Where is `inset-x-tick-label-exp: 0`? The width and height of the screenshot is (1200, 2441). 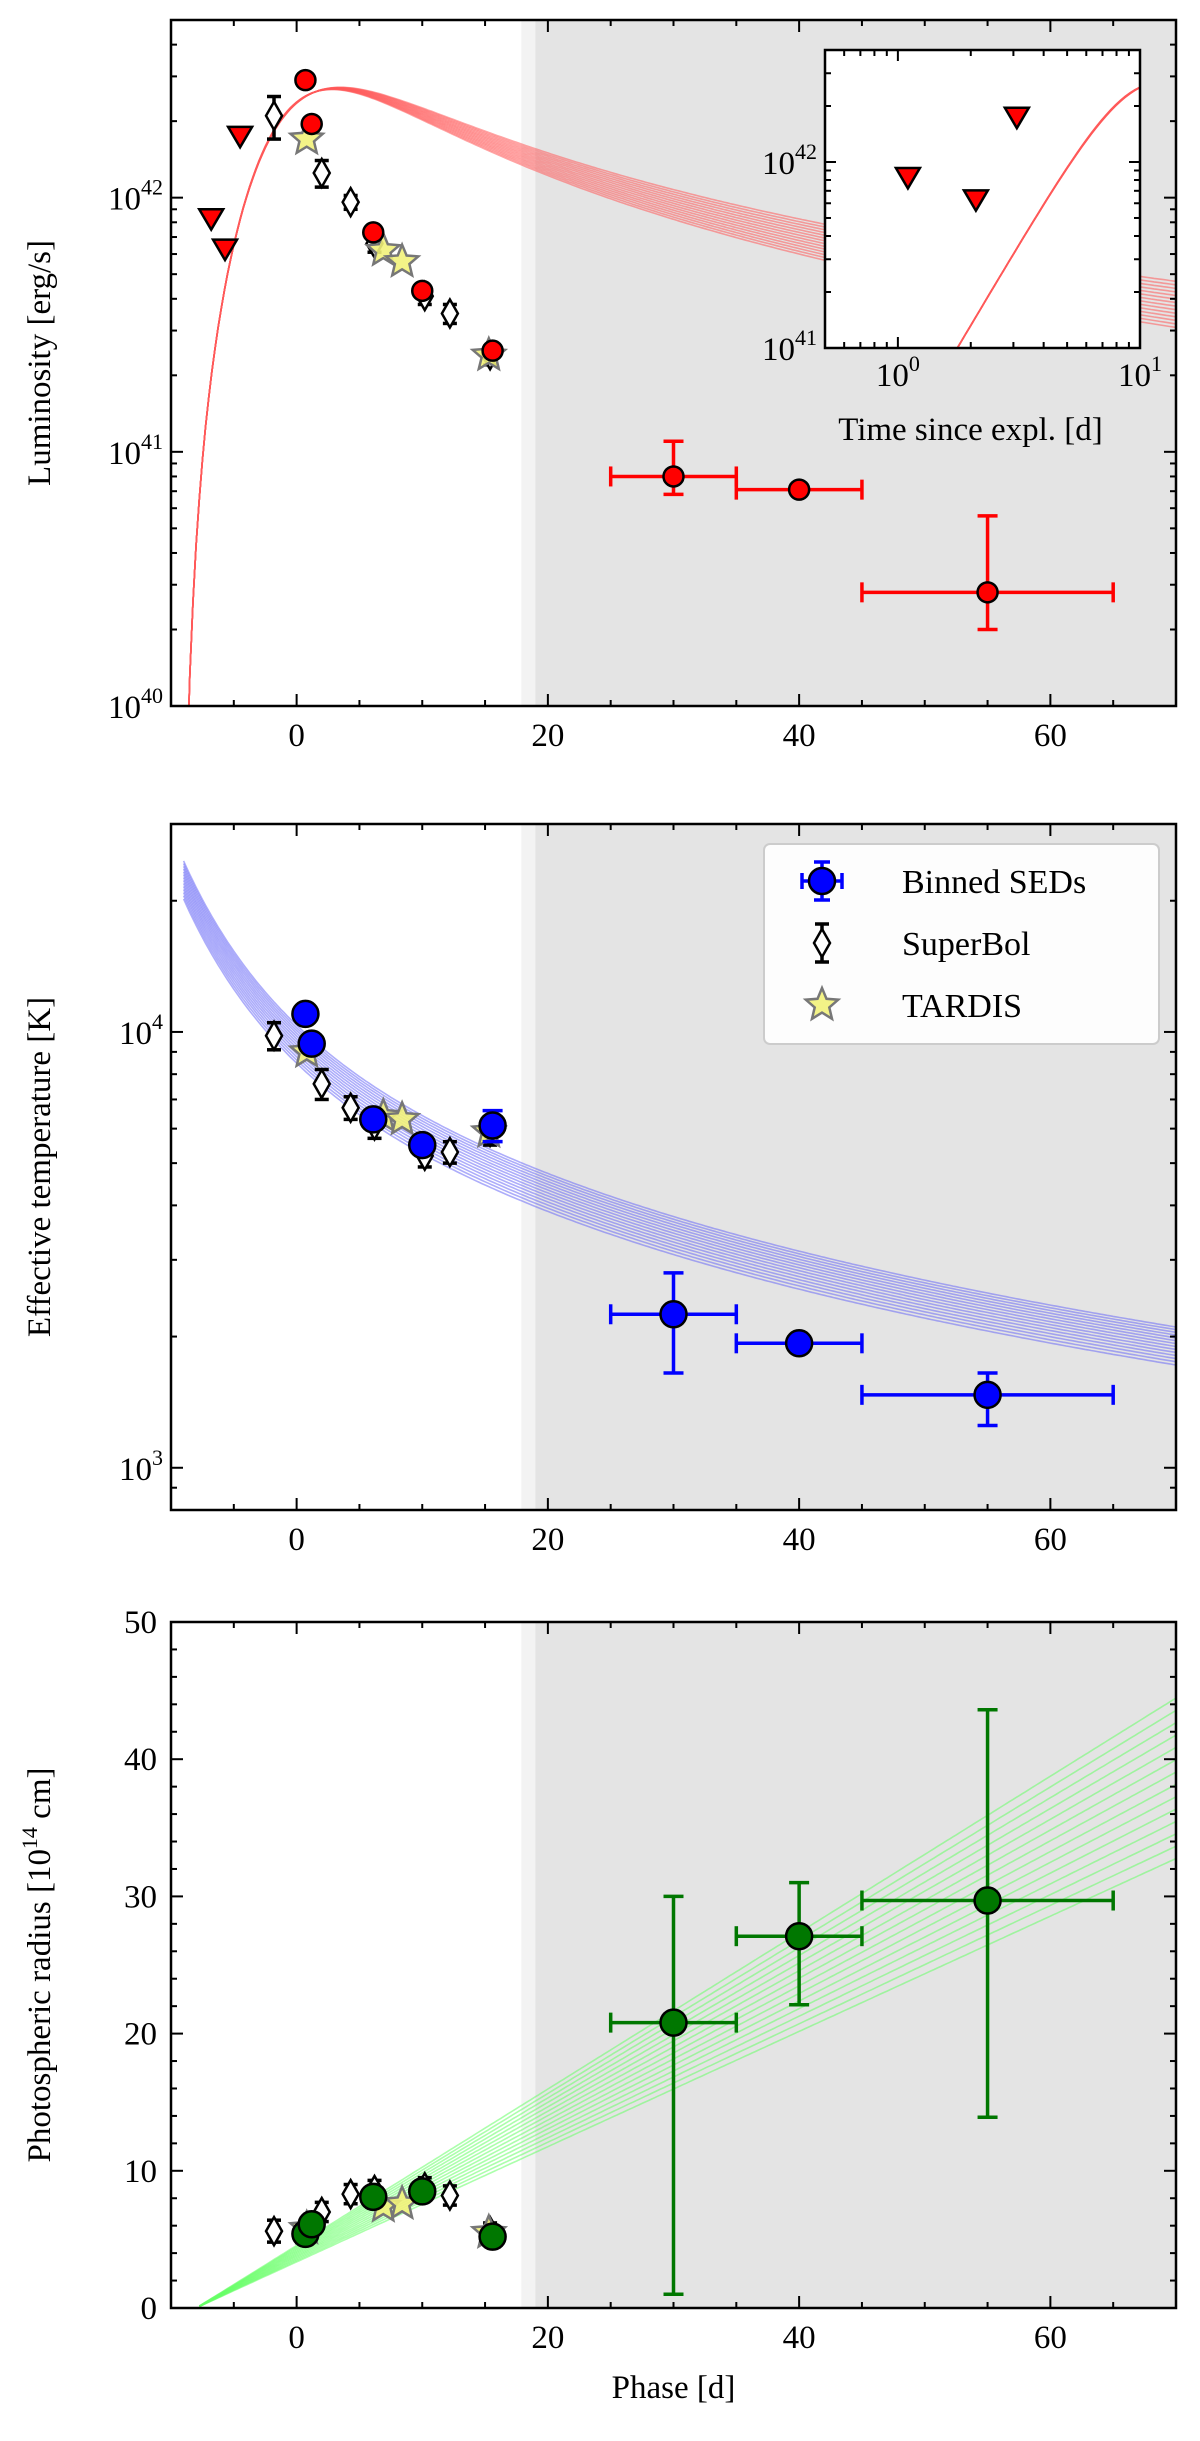 inset-x-tick-label-exp: 0 is located at coordinates (914, 363).